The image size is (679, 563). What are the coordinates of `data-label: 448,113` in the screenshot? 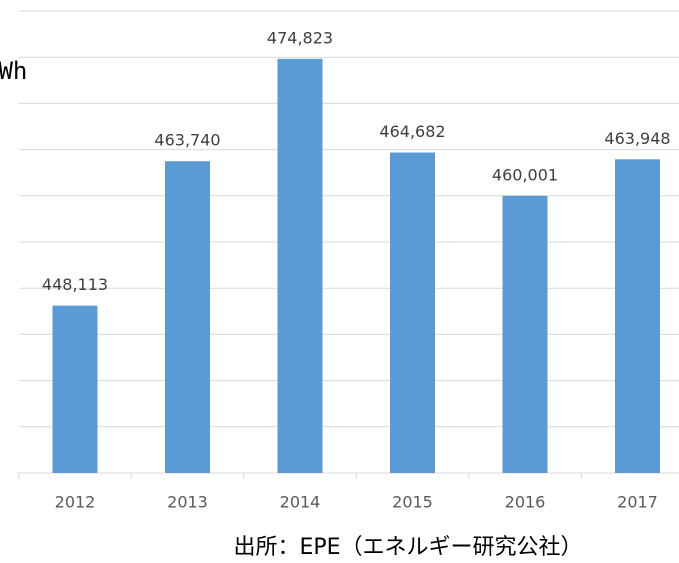 It's located at (75, 284).